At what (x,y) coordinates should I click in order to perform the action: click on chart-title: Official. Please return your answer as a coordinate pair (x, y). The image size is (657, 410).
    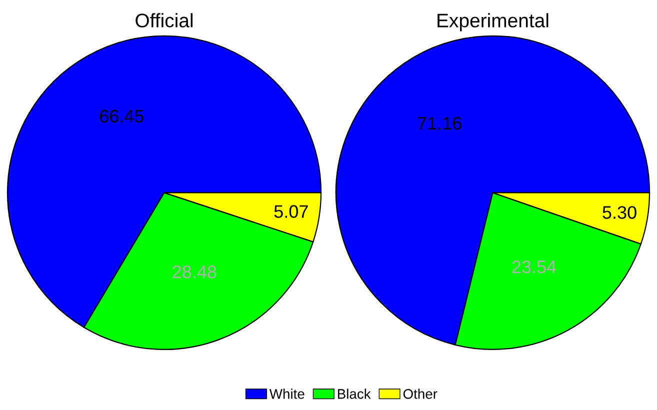
    Looking at the image, I should click on (164, 20).